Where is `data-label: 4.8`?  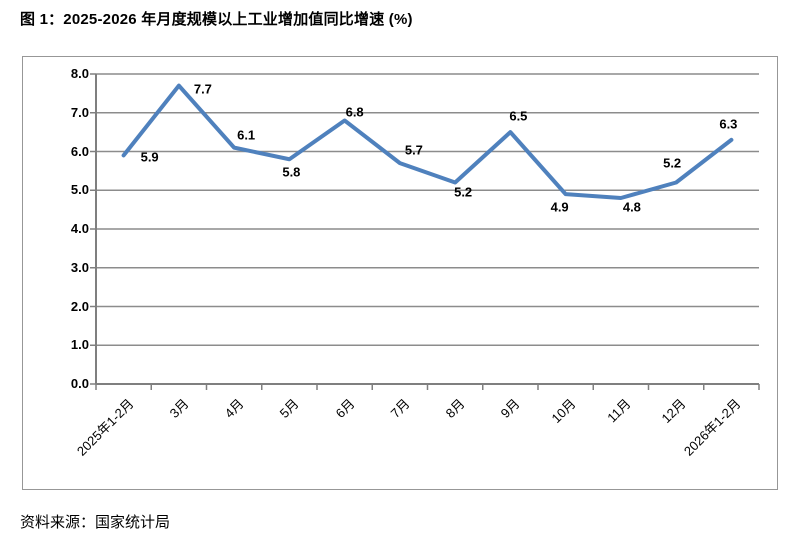 data-label: 4.8 is located at coordinates (631, 207).